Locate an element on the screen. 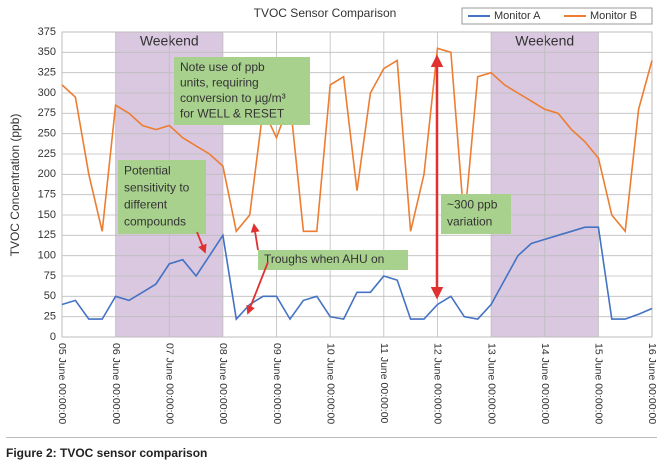 This screenshot has width=663, height=466. annotation-text: sensitivity to is located at coordinates (157, 188).